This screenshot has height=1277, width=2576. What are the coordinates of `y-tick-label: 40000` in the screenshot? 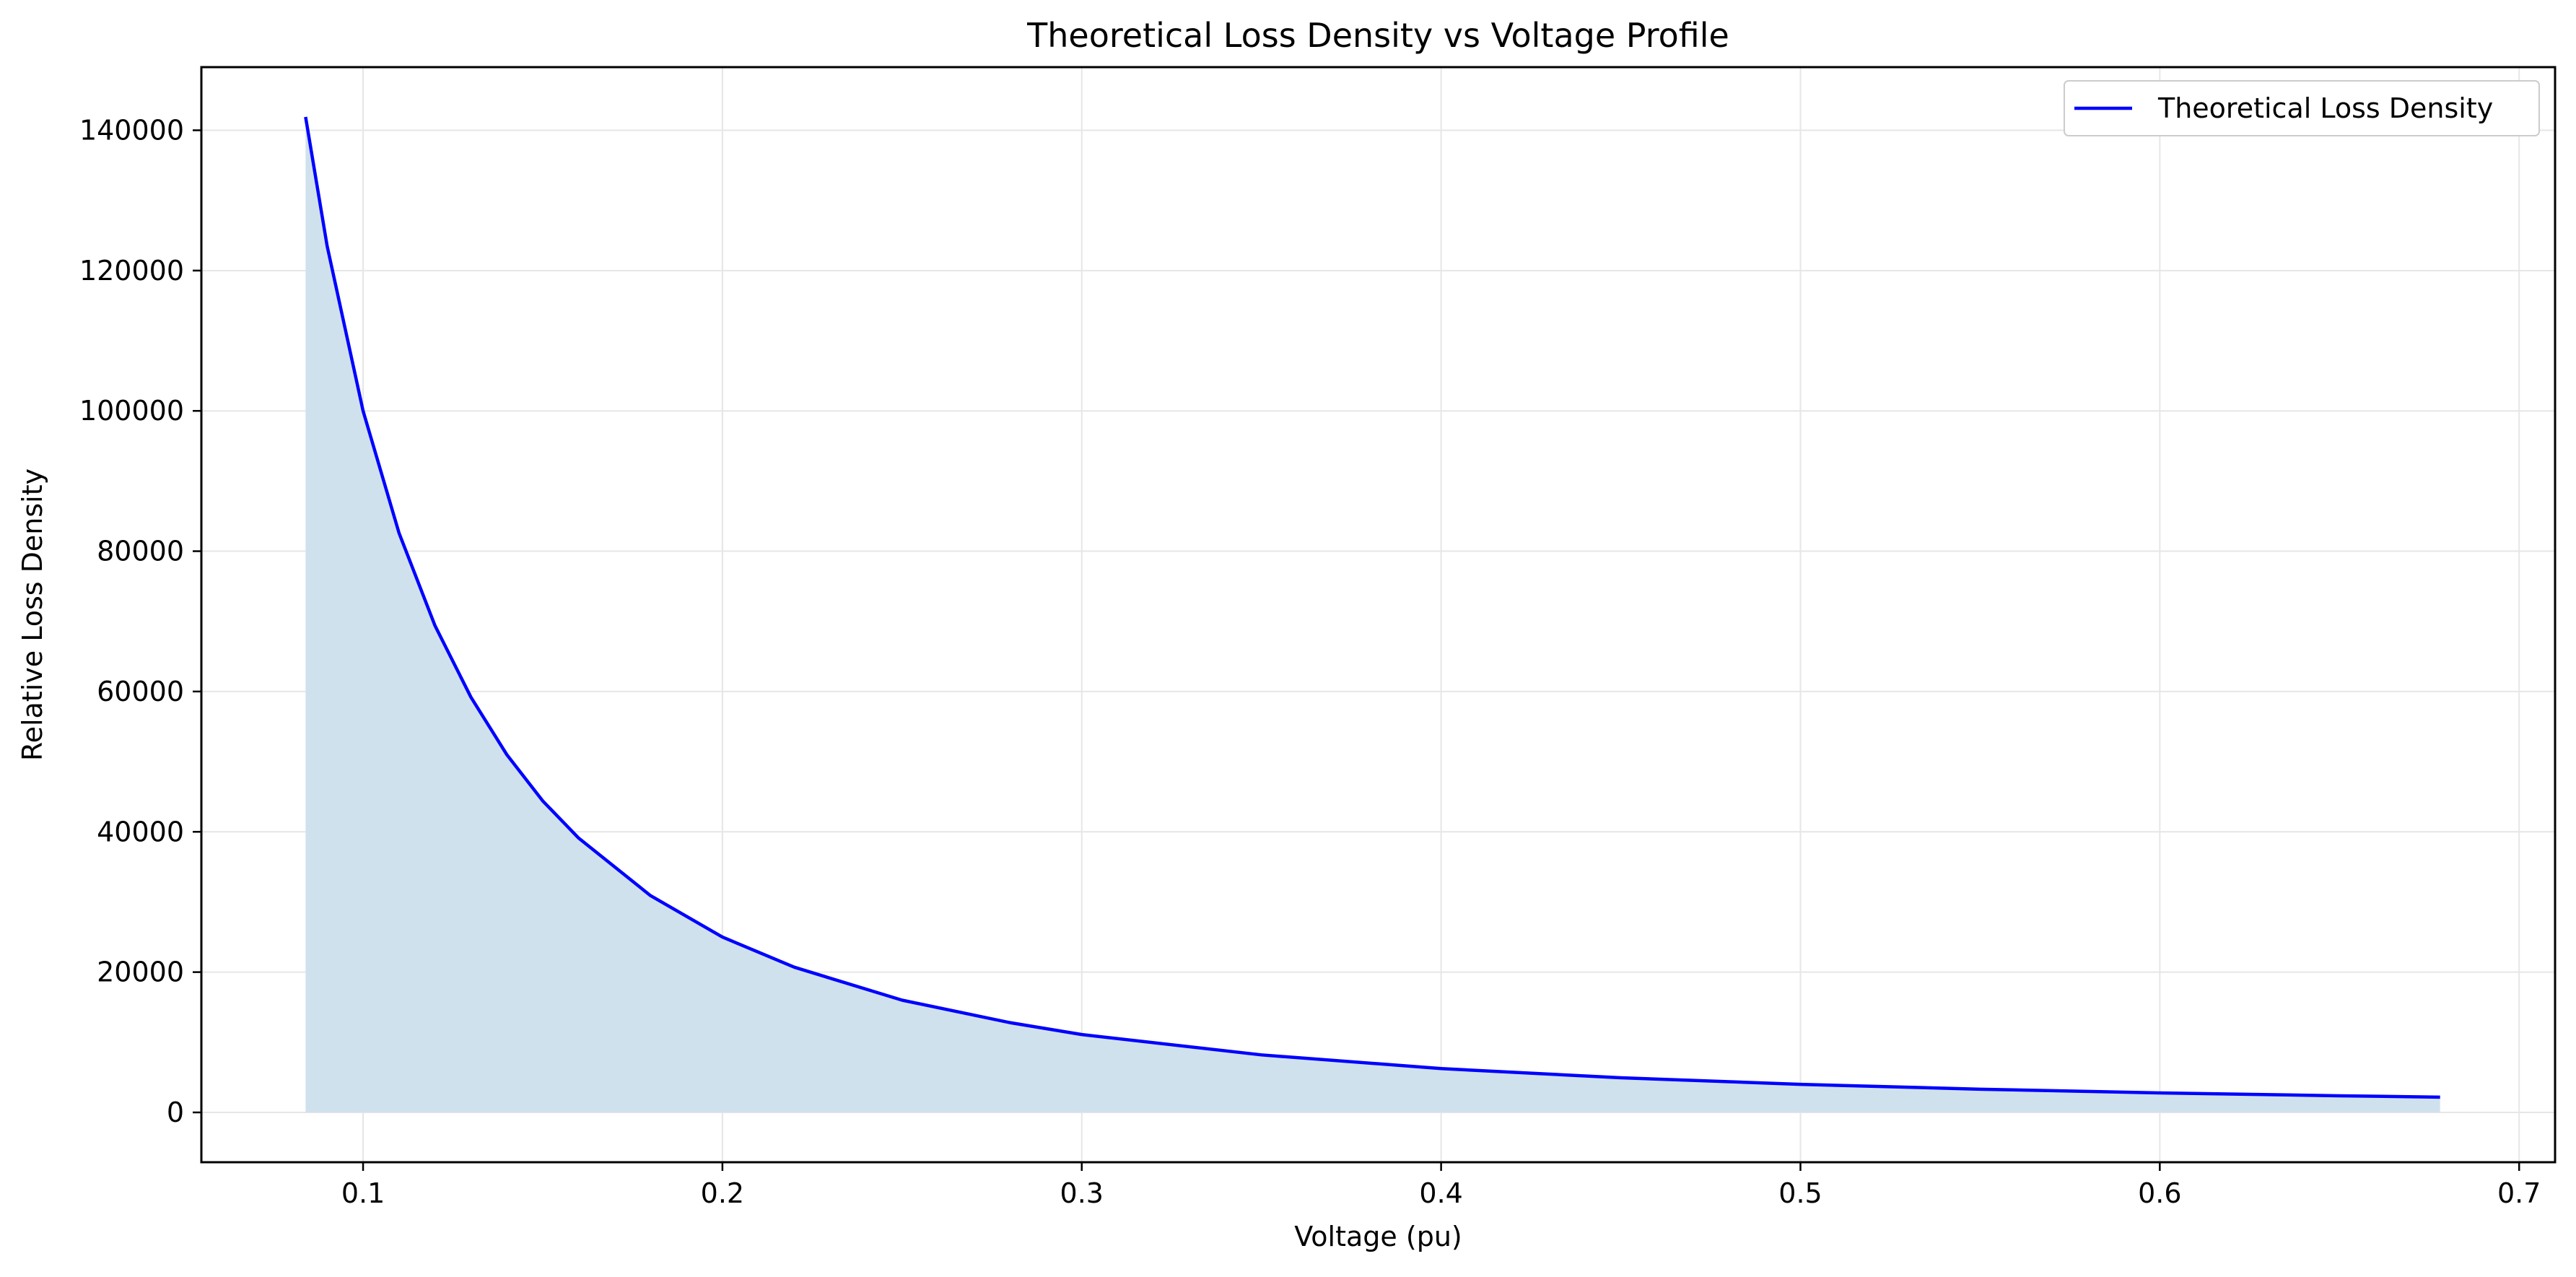 It's located at (140, 831).